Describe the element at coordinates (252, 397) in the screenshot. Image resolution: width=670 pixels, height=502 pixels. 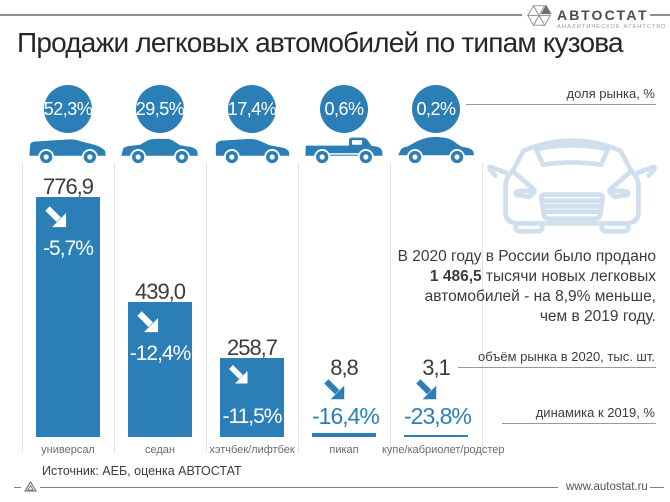
I see `bar-hatchback: -11,5%` at that location.